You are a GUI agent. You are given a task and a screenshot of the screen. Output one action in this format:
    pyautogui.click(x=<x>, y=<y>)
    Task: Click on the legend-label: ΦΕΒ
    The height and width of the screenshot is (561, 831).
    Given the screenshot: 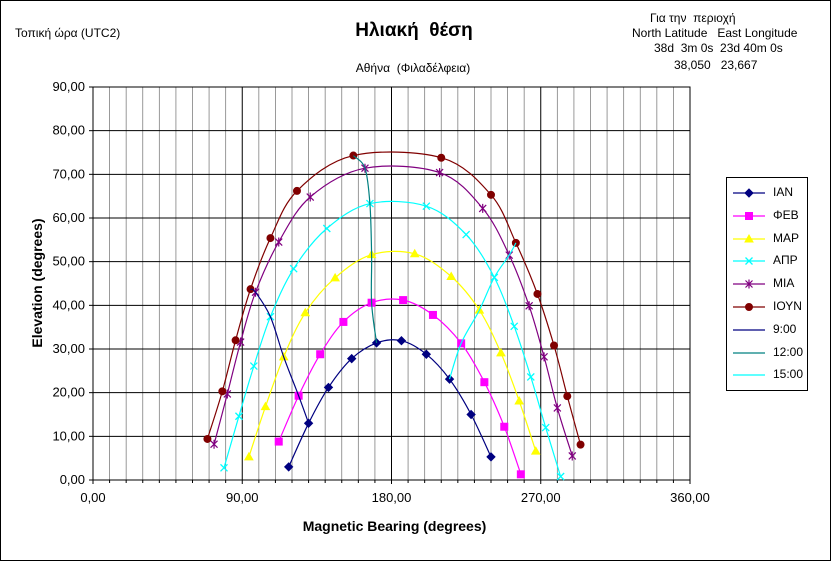 What is the action you would take?
    pyautogui.click(x=786, y=214)
    